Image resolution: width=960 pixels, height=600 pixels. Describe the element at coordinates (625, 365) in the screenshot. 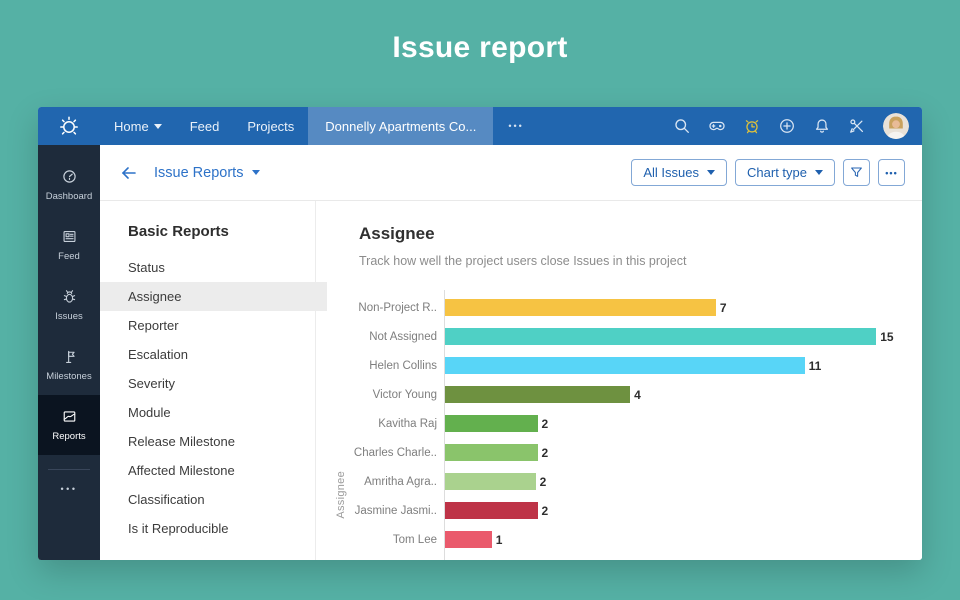

I see `chart-bar-helen-collins` at that location.